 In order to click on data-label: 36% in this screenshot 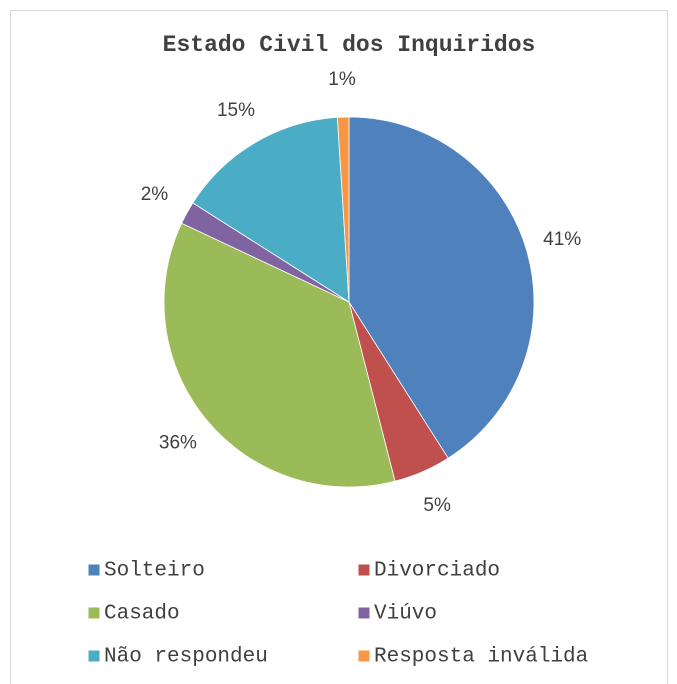, I will do `click(178, 443)`.